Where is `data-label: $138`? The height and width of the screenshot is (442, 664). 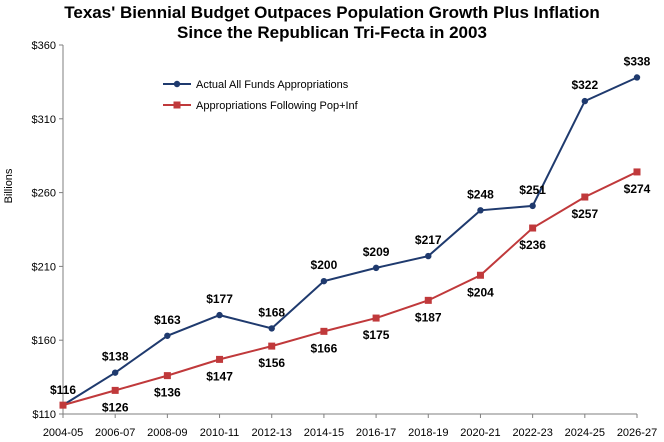
data-label: $138 is located at coordinates (115, 357).